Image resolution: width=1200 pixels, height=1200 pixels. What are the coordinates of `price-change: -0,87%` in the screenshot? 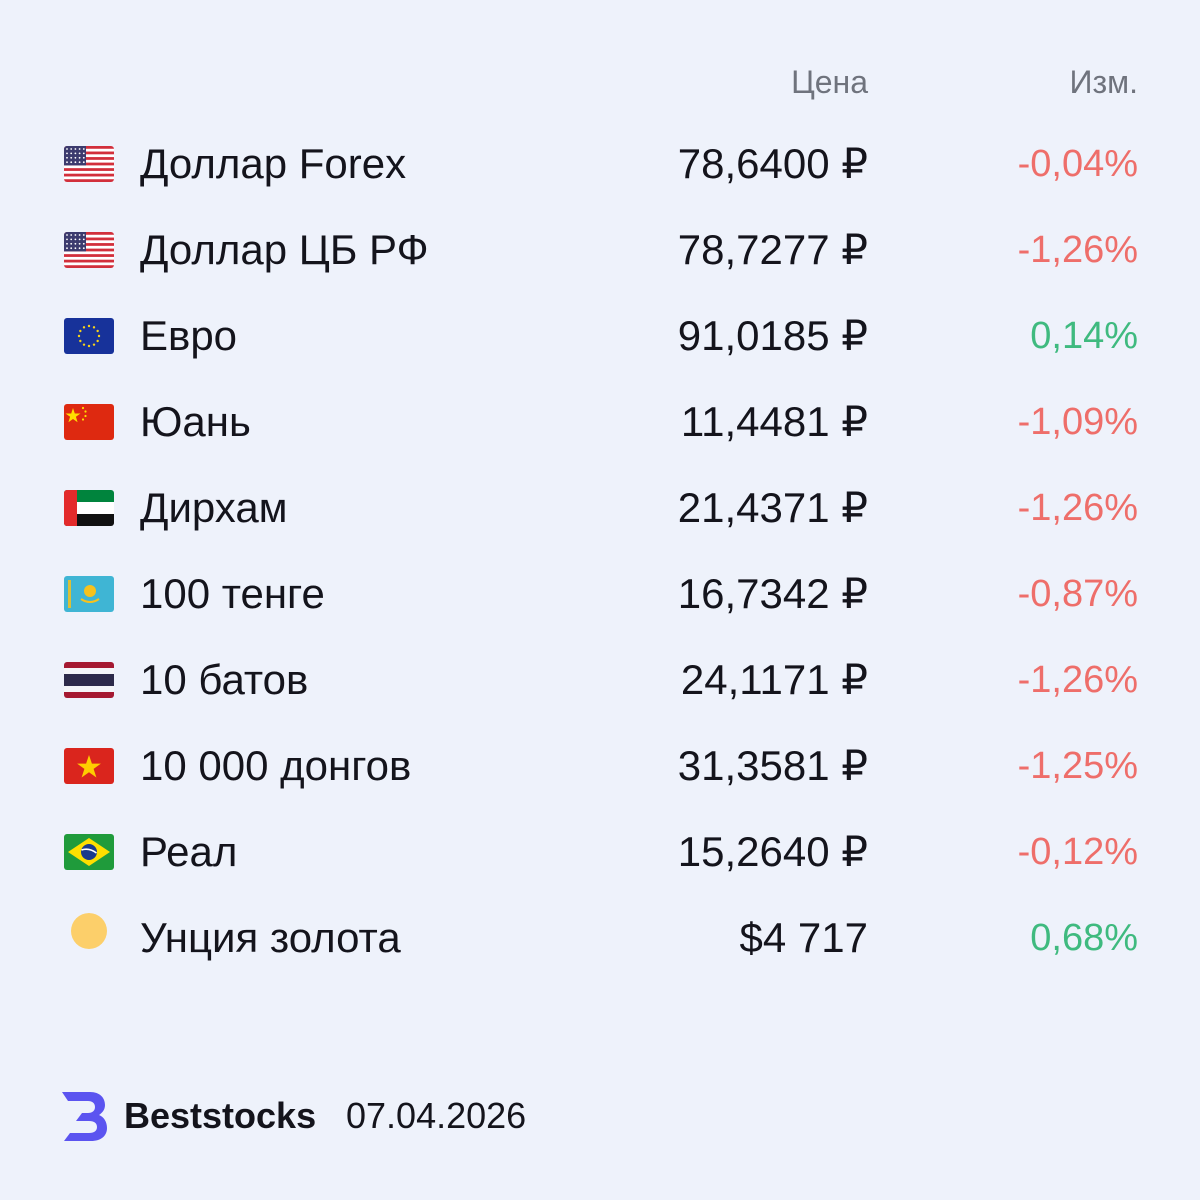 It's located at (1077, 594).